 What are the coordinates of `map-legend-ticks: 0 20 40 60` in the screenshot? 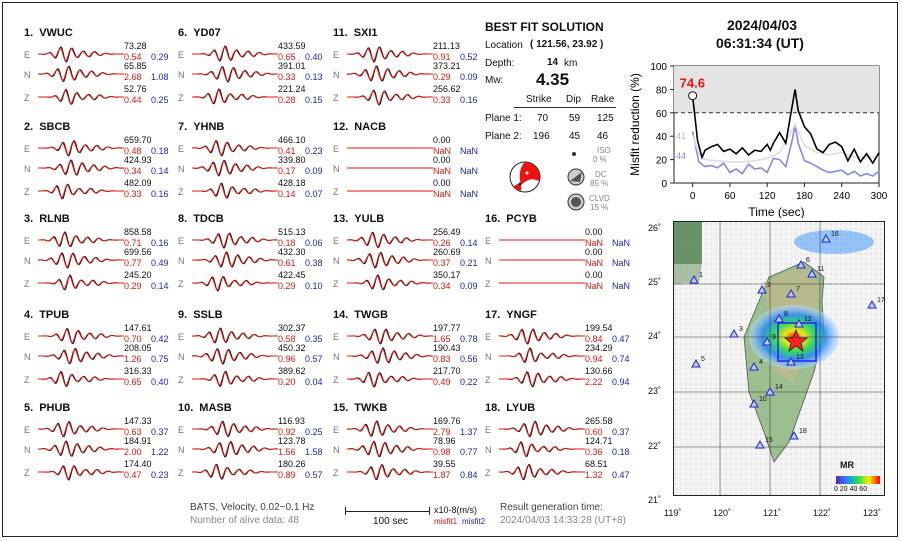 It's located at (851, 489).